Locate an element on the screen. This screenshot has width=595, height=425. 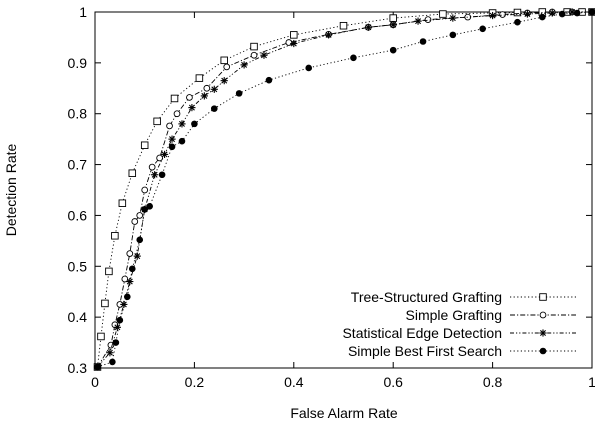
legend-entry: Simple Grafting is located at coordinates (491, 315).